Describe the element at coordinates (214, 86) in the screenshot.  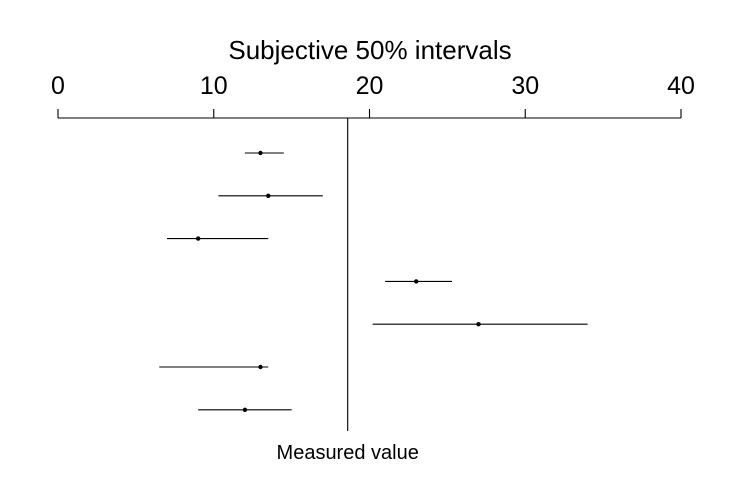
I see `x-tick-label: 10` at that location.